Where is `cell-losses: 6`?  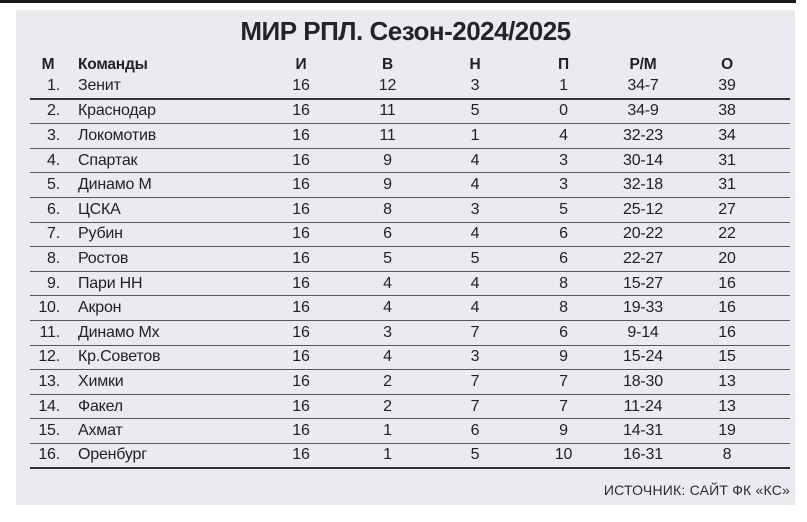 cell-losses: 6 is located at coordinates (563, 332).